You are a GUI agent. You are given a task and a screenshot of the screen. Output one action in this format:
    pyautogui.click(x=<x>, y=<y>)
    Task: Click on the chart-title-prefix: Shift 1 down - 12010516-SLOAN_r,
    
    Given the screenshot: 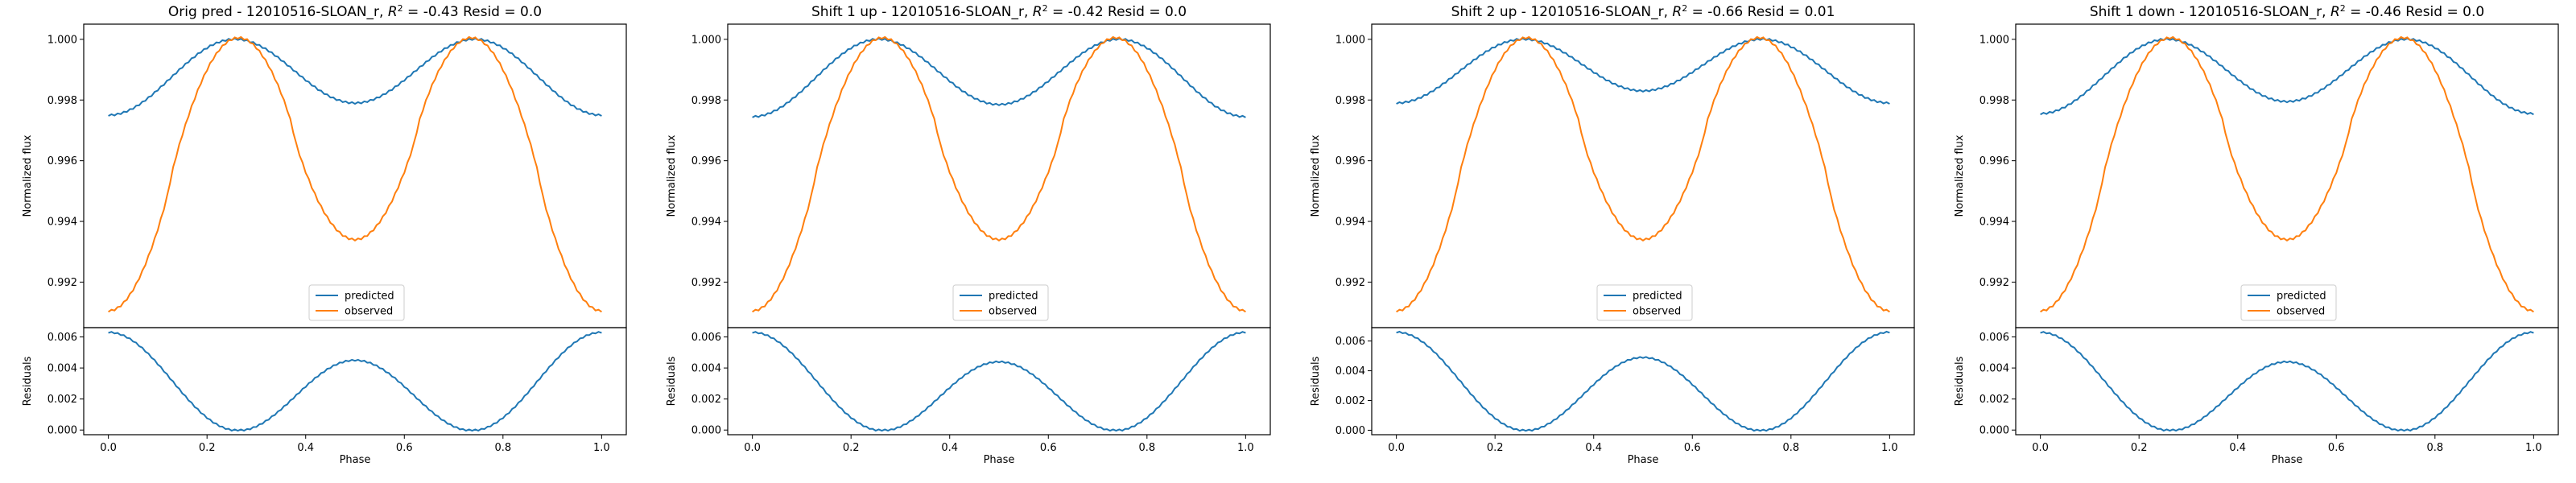 What is the action you would take?
    pyautogui.click(x=2210, y=12)
    